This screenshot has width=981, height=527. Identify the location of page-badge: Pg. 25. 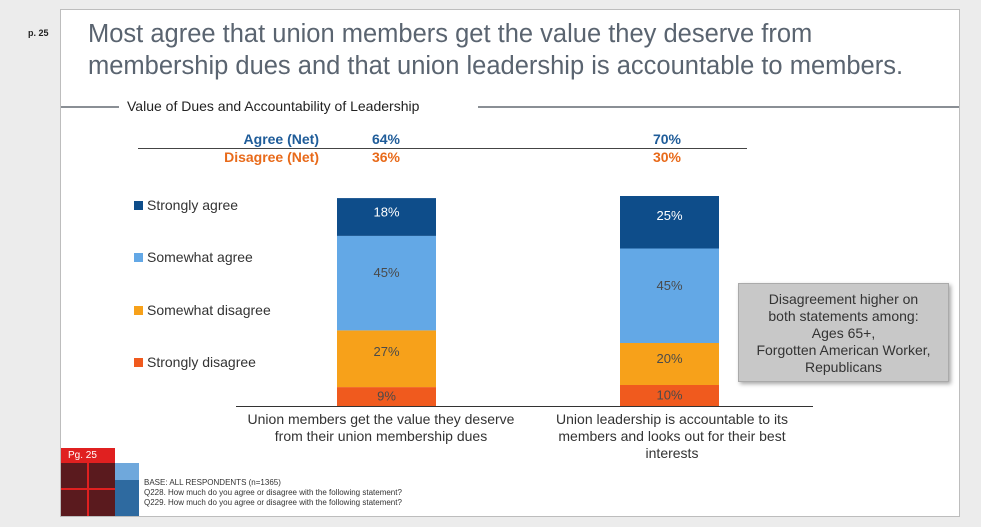
(88, 455).